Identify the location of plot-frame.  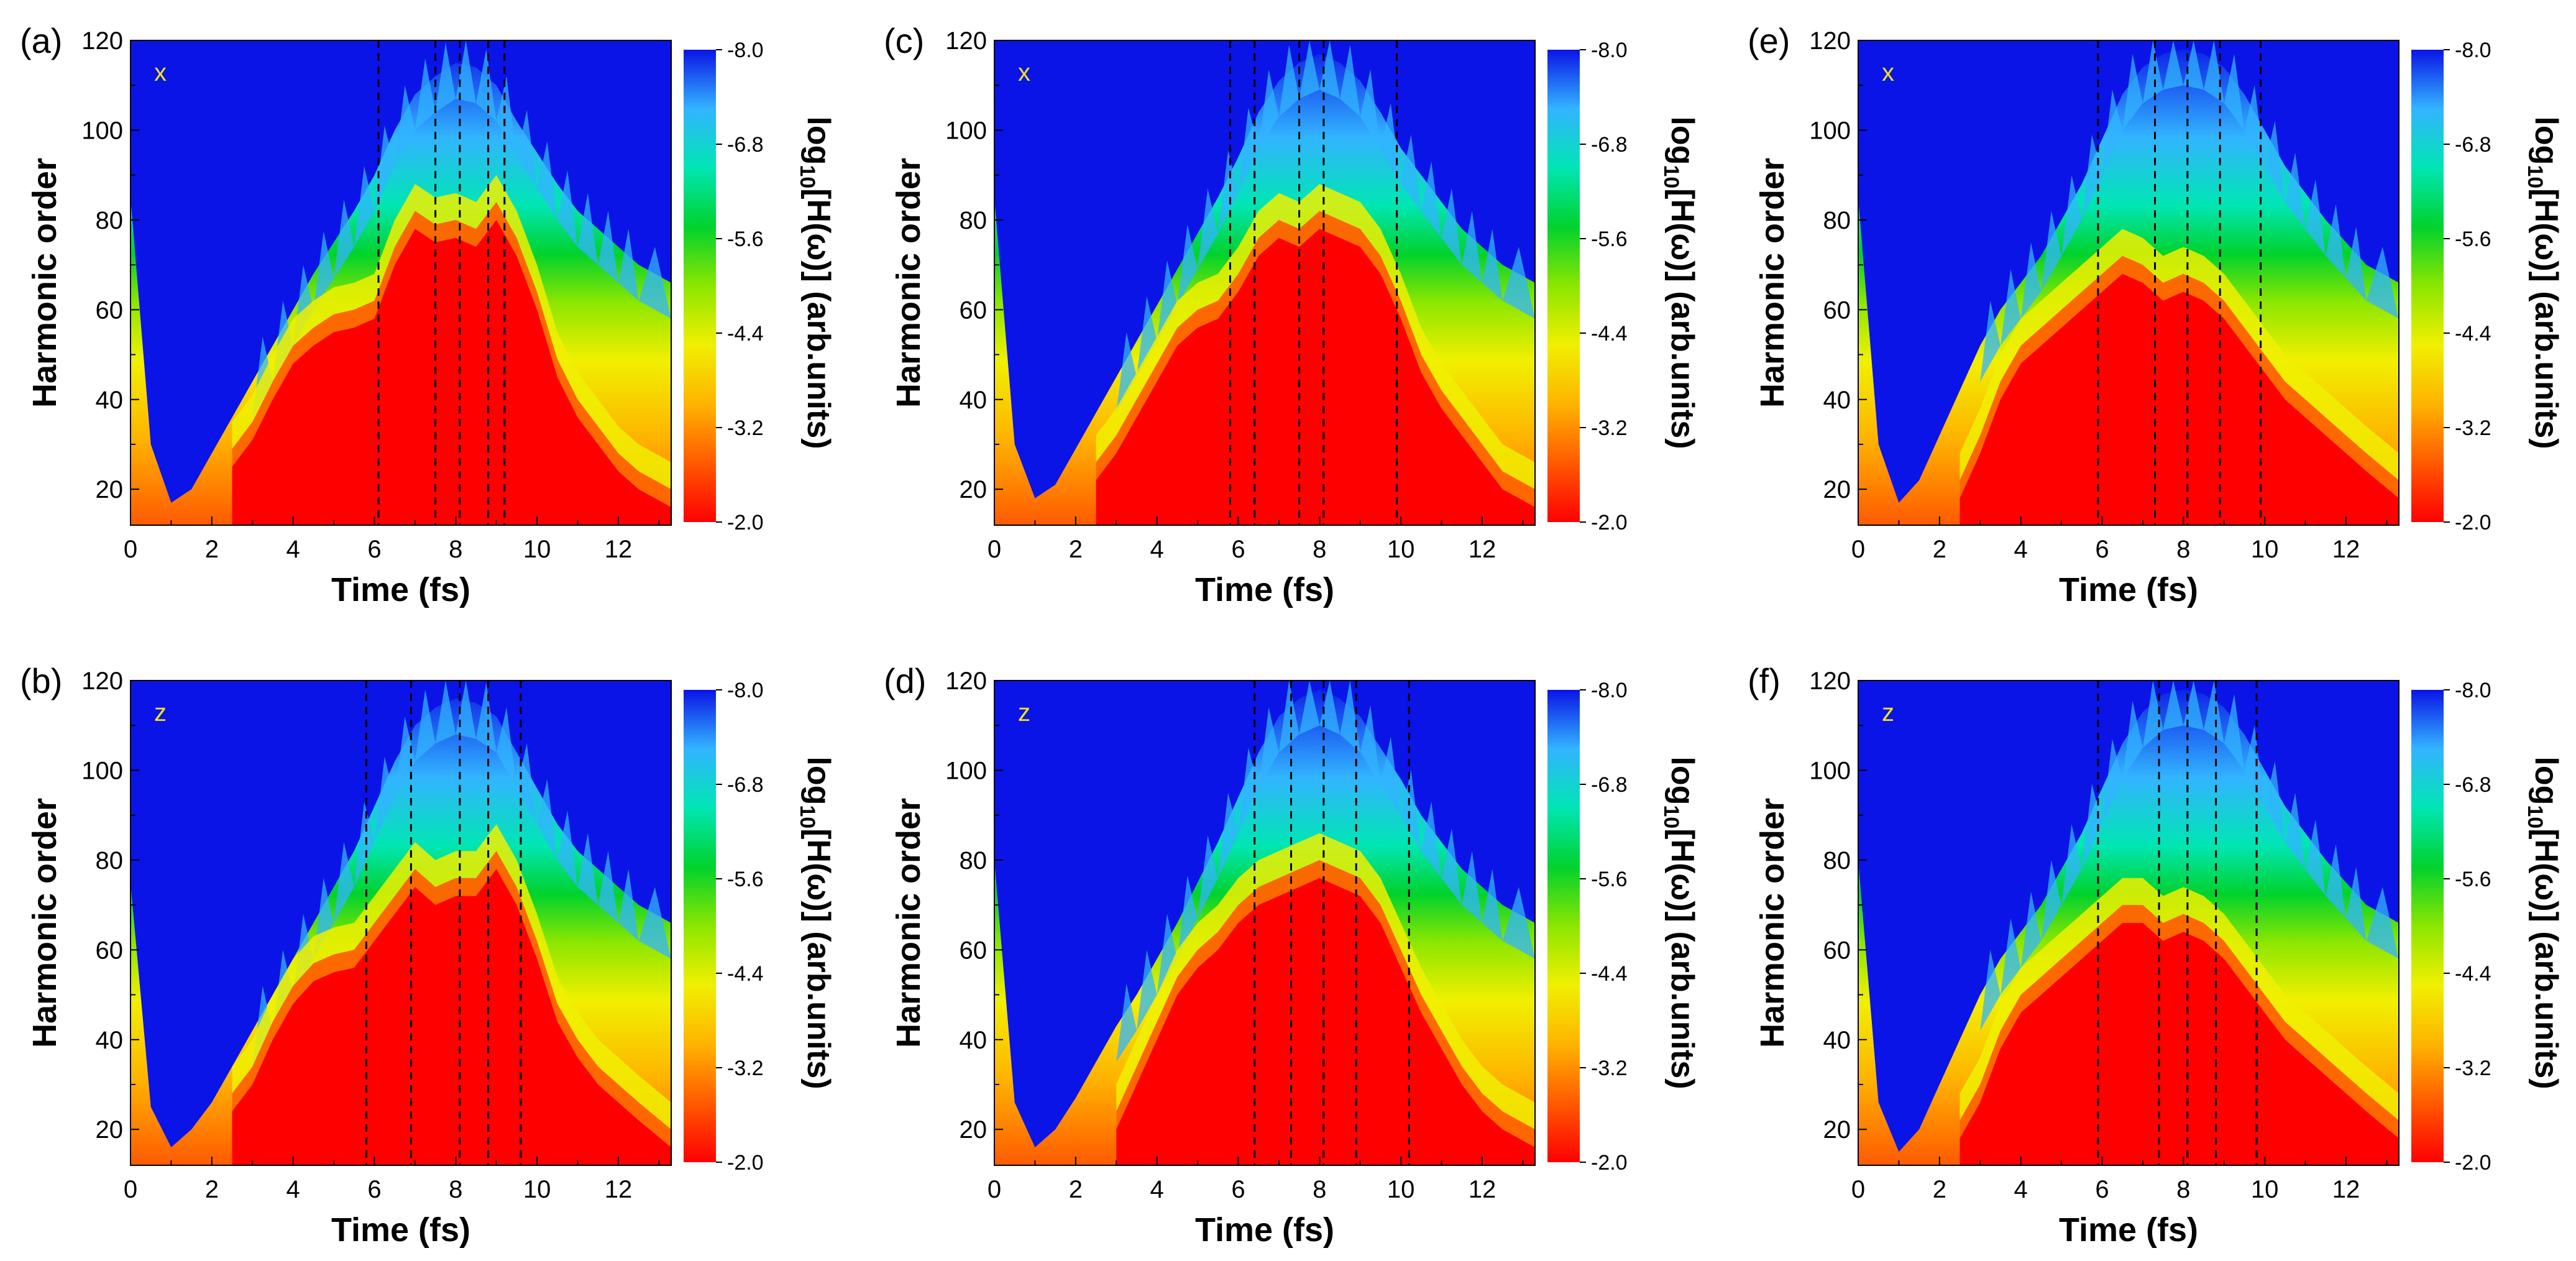
(2129, 283).